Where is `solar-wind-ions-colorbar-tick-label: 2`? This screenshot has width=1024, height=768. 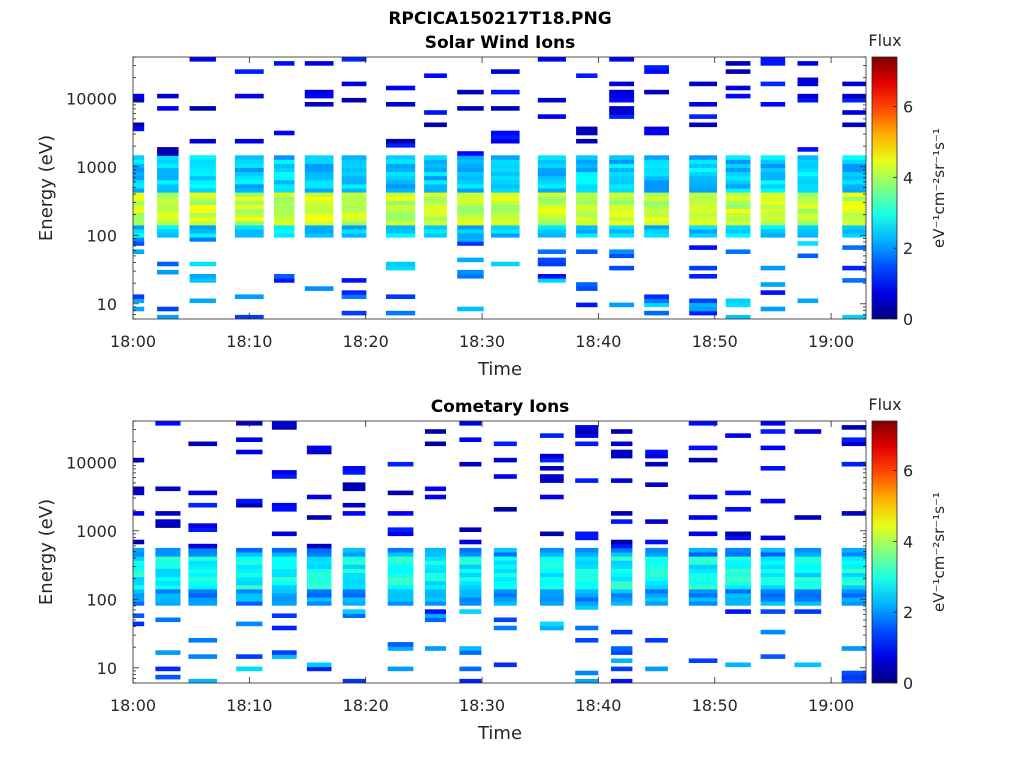
solar-wind-ions-colorbar-tick-label: 2 is located at coordinates (908, 248).